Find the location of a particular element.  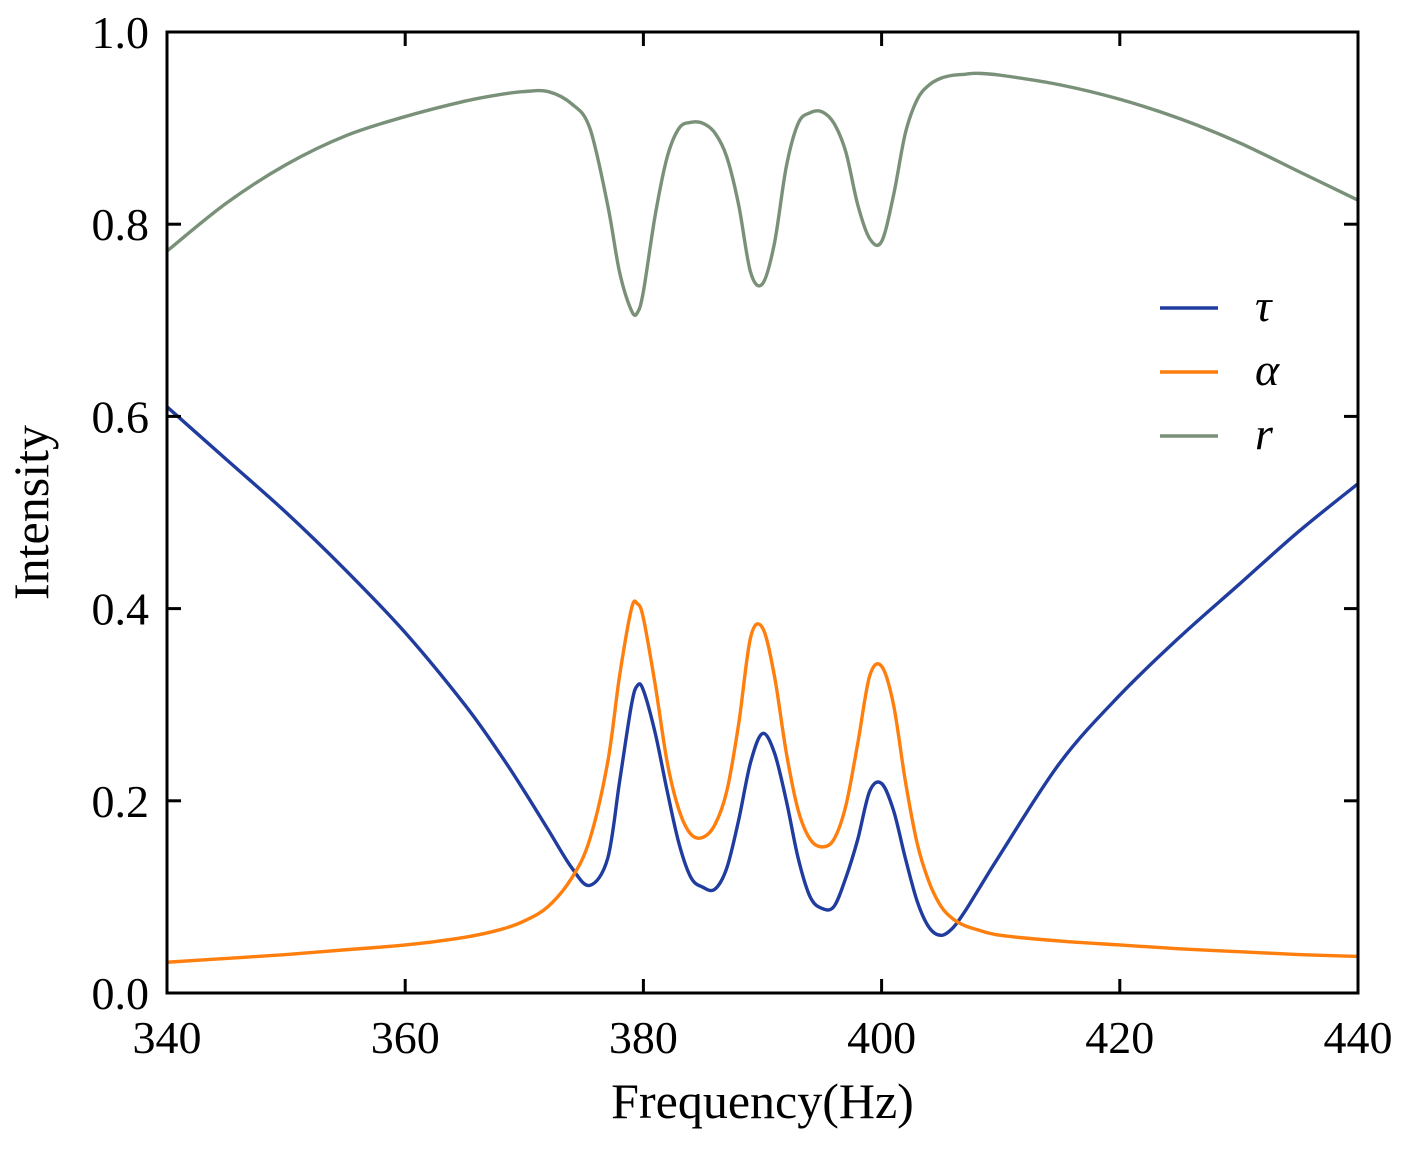

x-tick-label: 380 is located at coordinates (643, 1037).